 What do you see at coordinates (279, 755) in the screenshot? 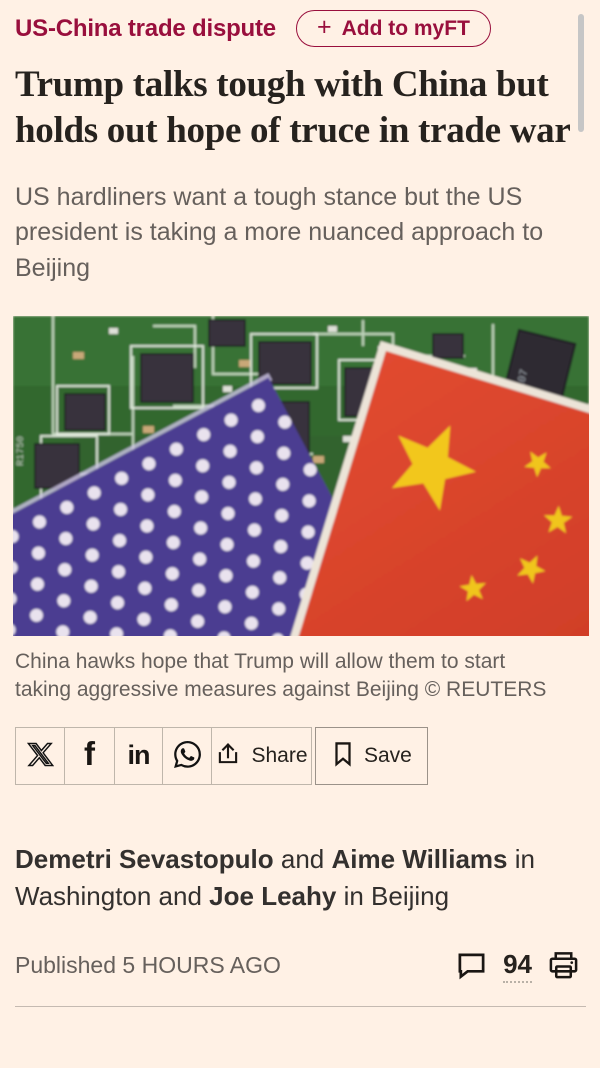
I see `share-button-label: Share` at bounding box center [279, 755].